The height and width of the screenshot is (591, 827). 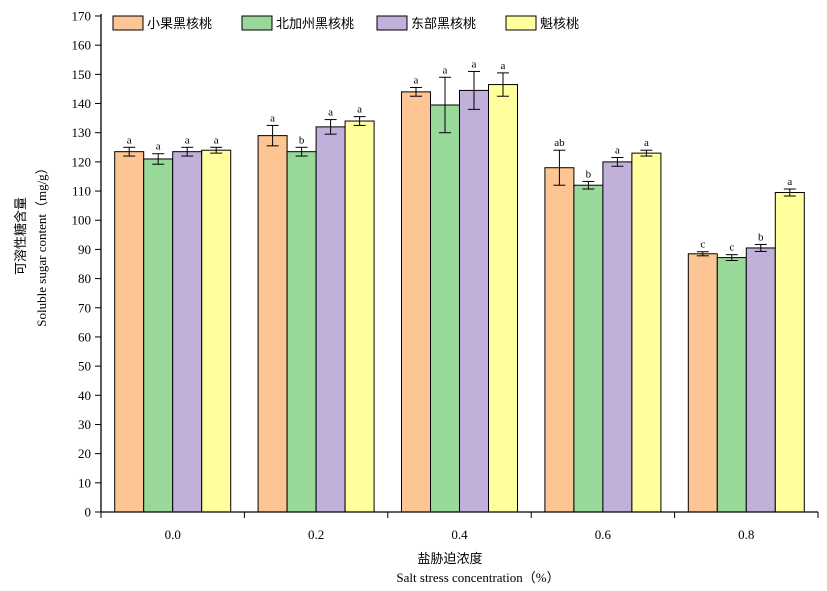 What do you see at coordinates (82, 74) in the screenshot?
I see `y-tick-label: 150` at bounding box center [82, 74].